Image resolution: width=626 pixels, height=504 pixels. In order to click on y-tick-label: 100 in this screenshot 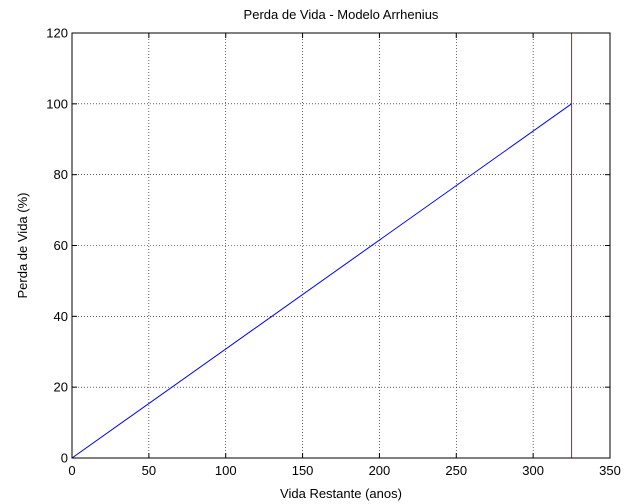, I will do `click(57, 103)`.